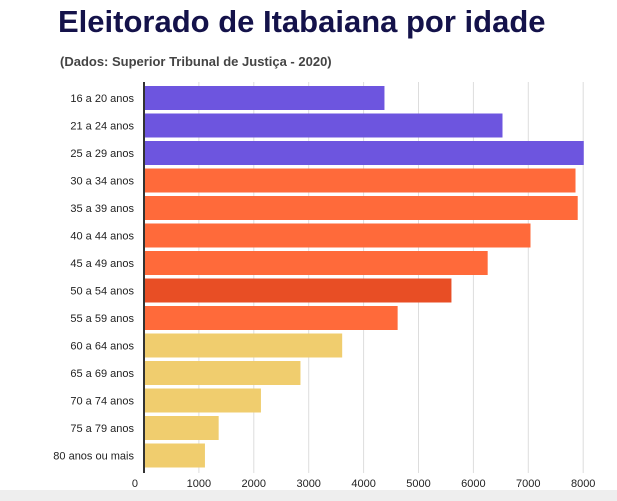 This screenshot has width=617, height=501. What do you see at coordinates (583, 484) in the screenshot?
I see `x-tick-label: 8000` at bounding box center [583, 484].